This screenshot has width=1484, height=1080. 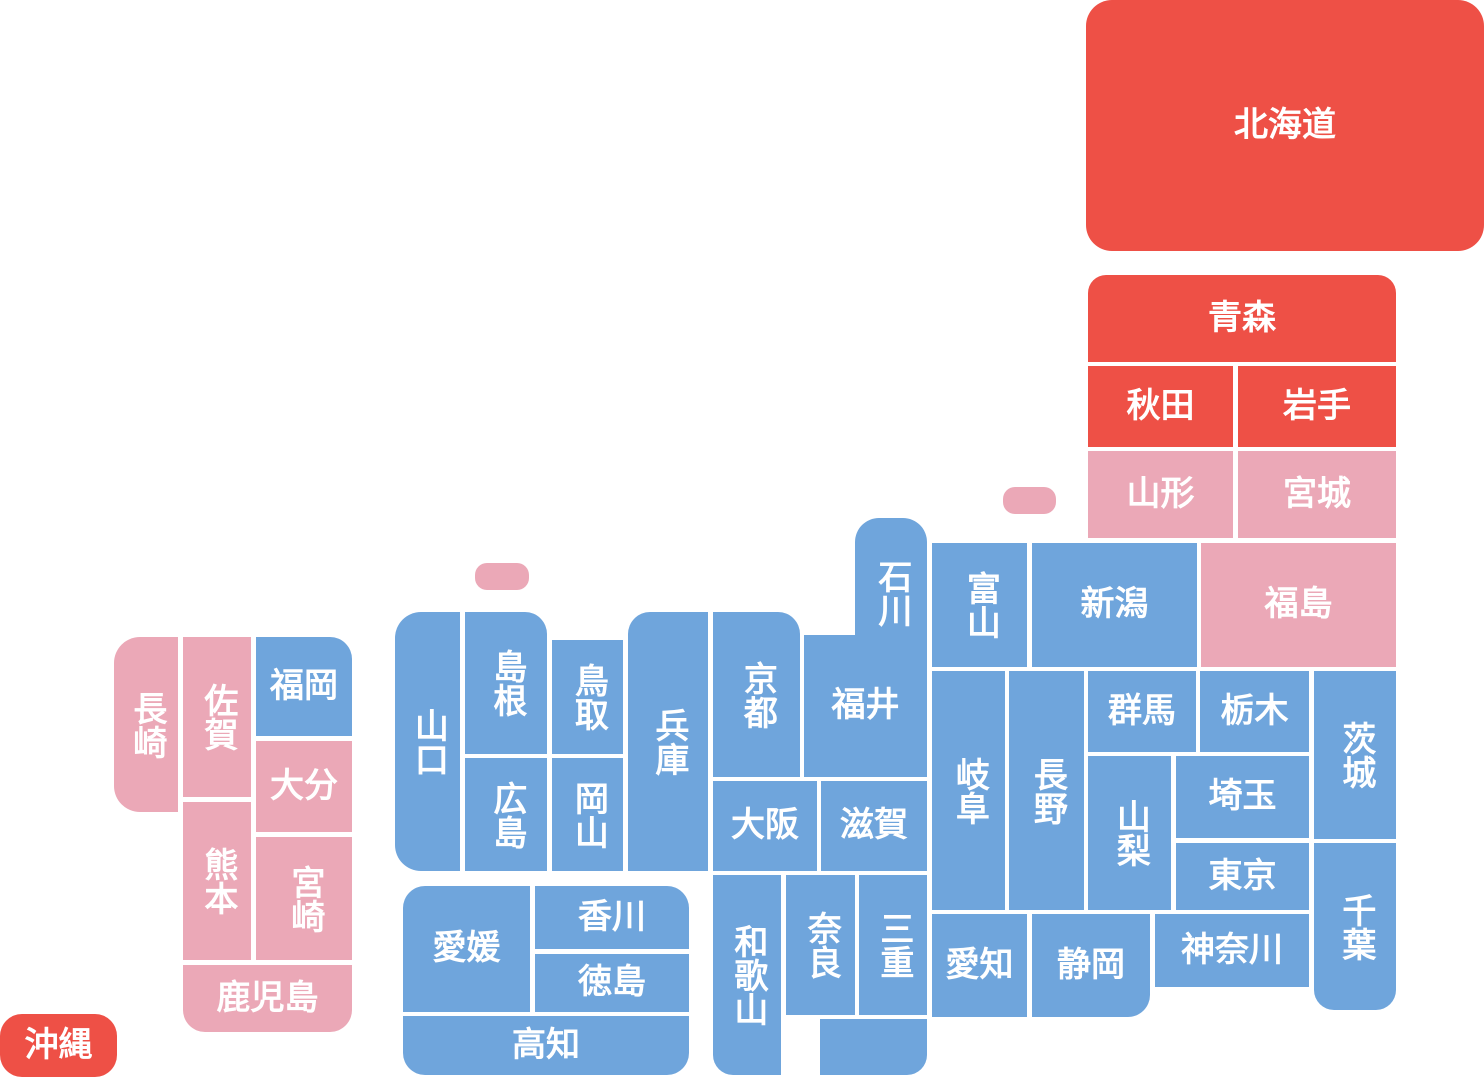 What do you see at coordinates (1242, 797) in the screenshot?
I see `pref-saitama: 埼玉` at bounding box center [1242, 797].